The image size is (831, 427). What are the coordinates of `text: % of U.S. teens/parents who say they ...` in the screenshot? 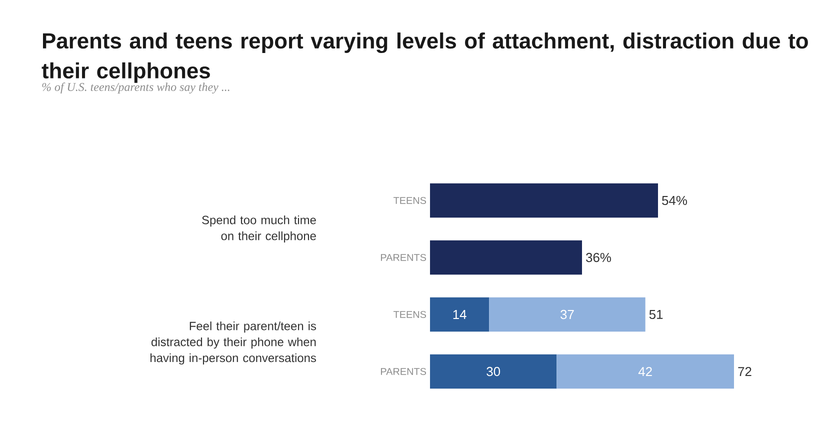 It's located at (136, 88).